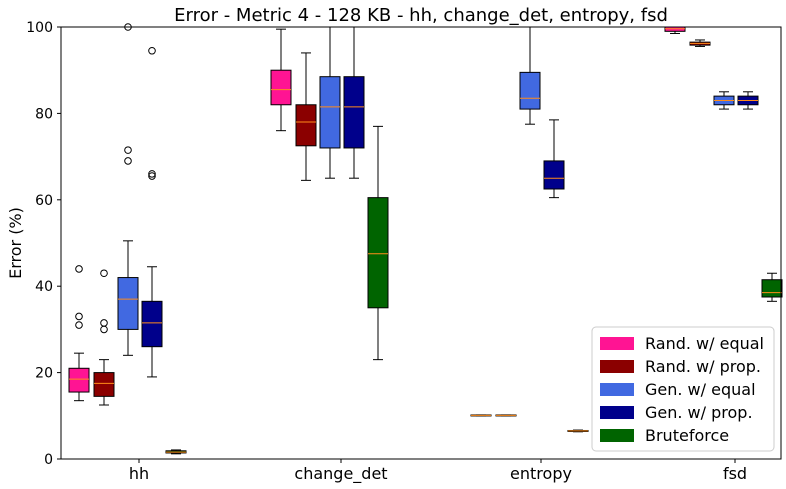  What do you see at coordinates (139, 473) in the screenshot?
I see `x-category-label: hh` at bounding box center [139, 473].